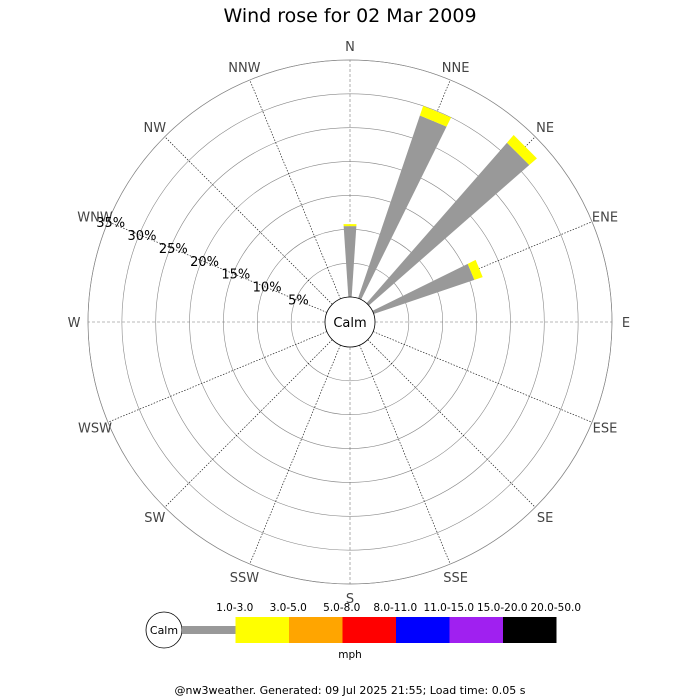 The width and height of the screenshot is (700, 700). What do you see at coordinates (95, 429) in the screenshot?
I see `direction-label-wsw: WSW` at bounding box center [95, 429].